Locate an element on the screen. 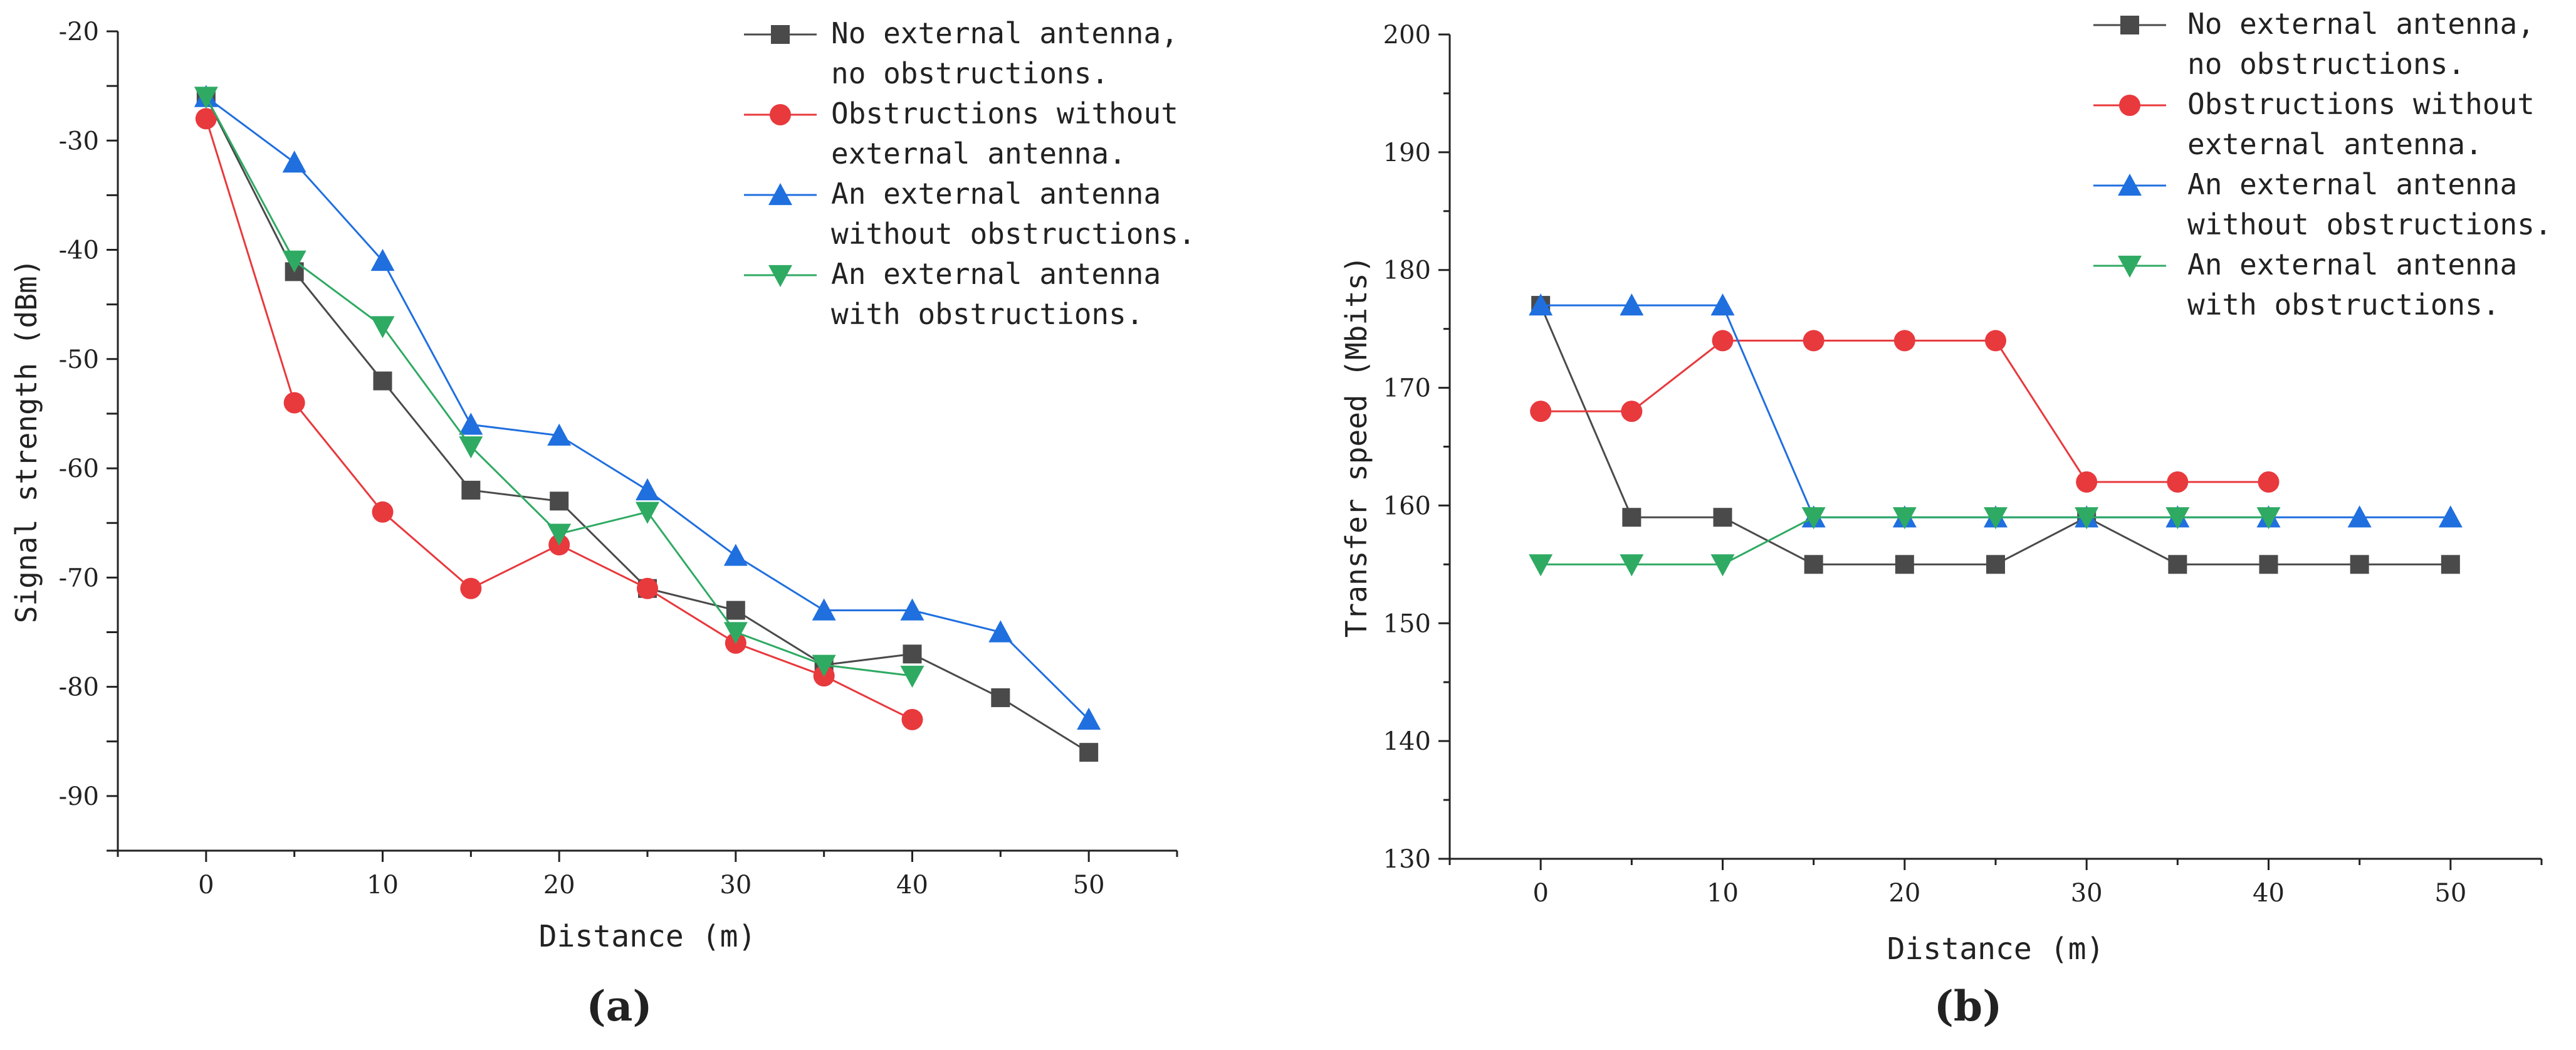 This screenshot has width=2576, height=1050. y-tick-label: 190 is located at coordinates (1407, 153).